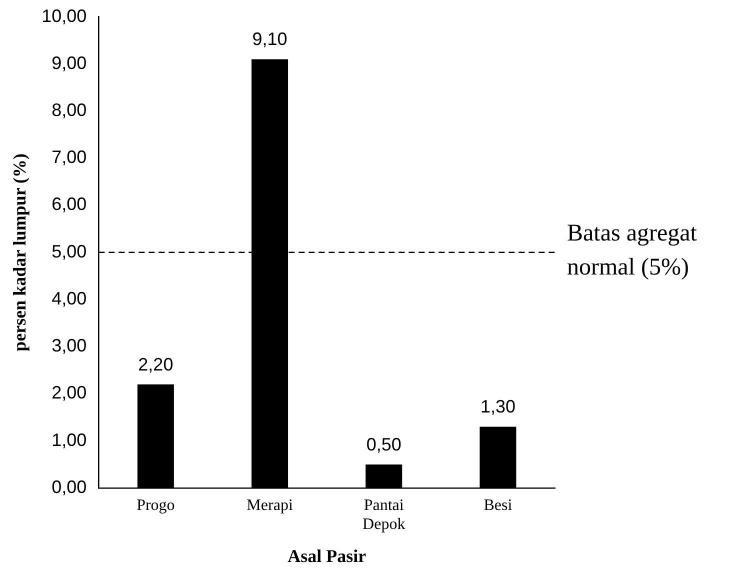  I want to click on x-axis-title: Asal Pasir, so click(327, 556).